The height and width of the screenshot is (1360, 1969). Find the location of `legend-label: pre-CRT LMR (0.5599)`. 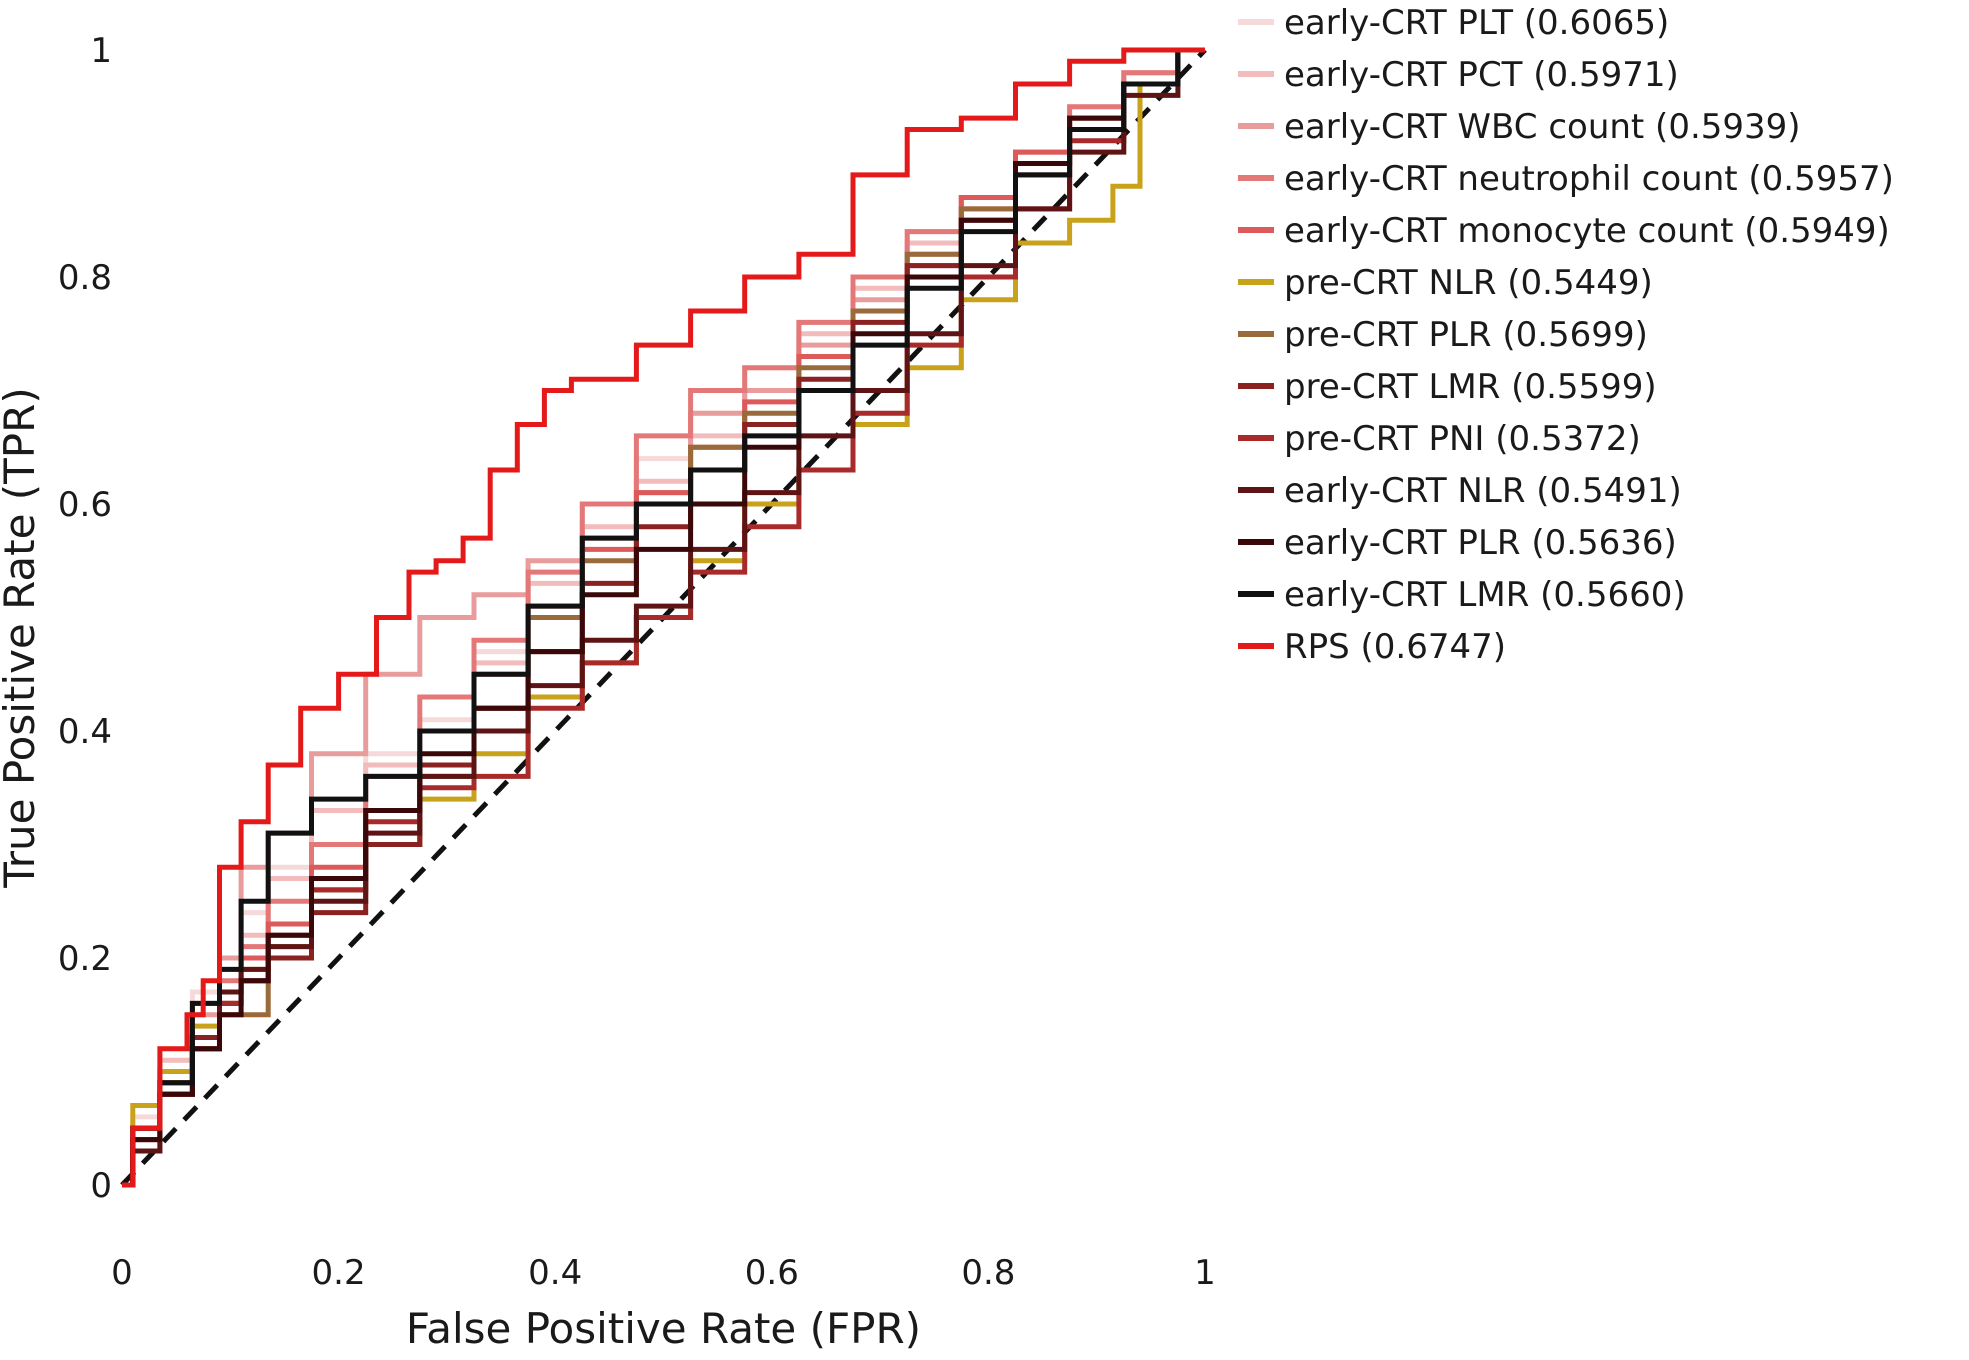

legend-label: pre-CRT LMR (0.5599) is located at coordinates (1470, 387).